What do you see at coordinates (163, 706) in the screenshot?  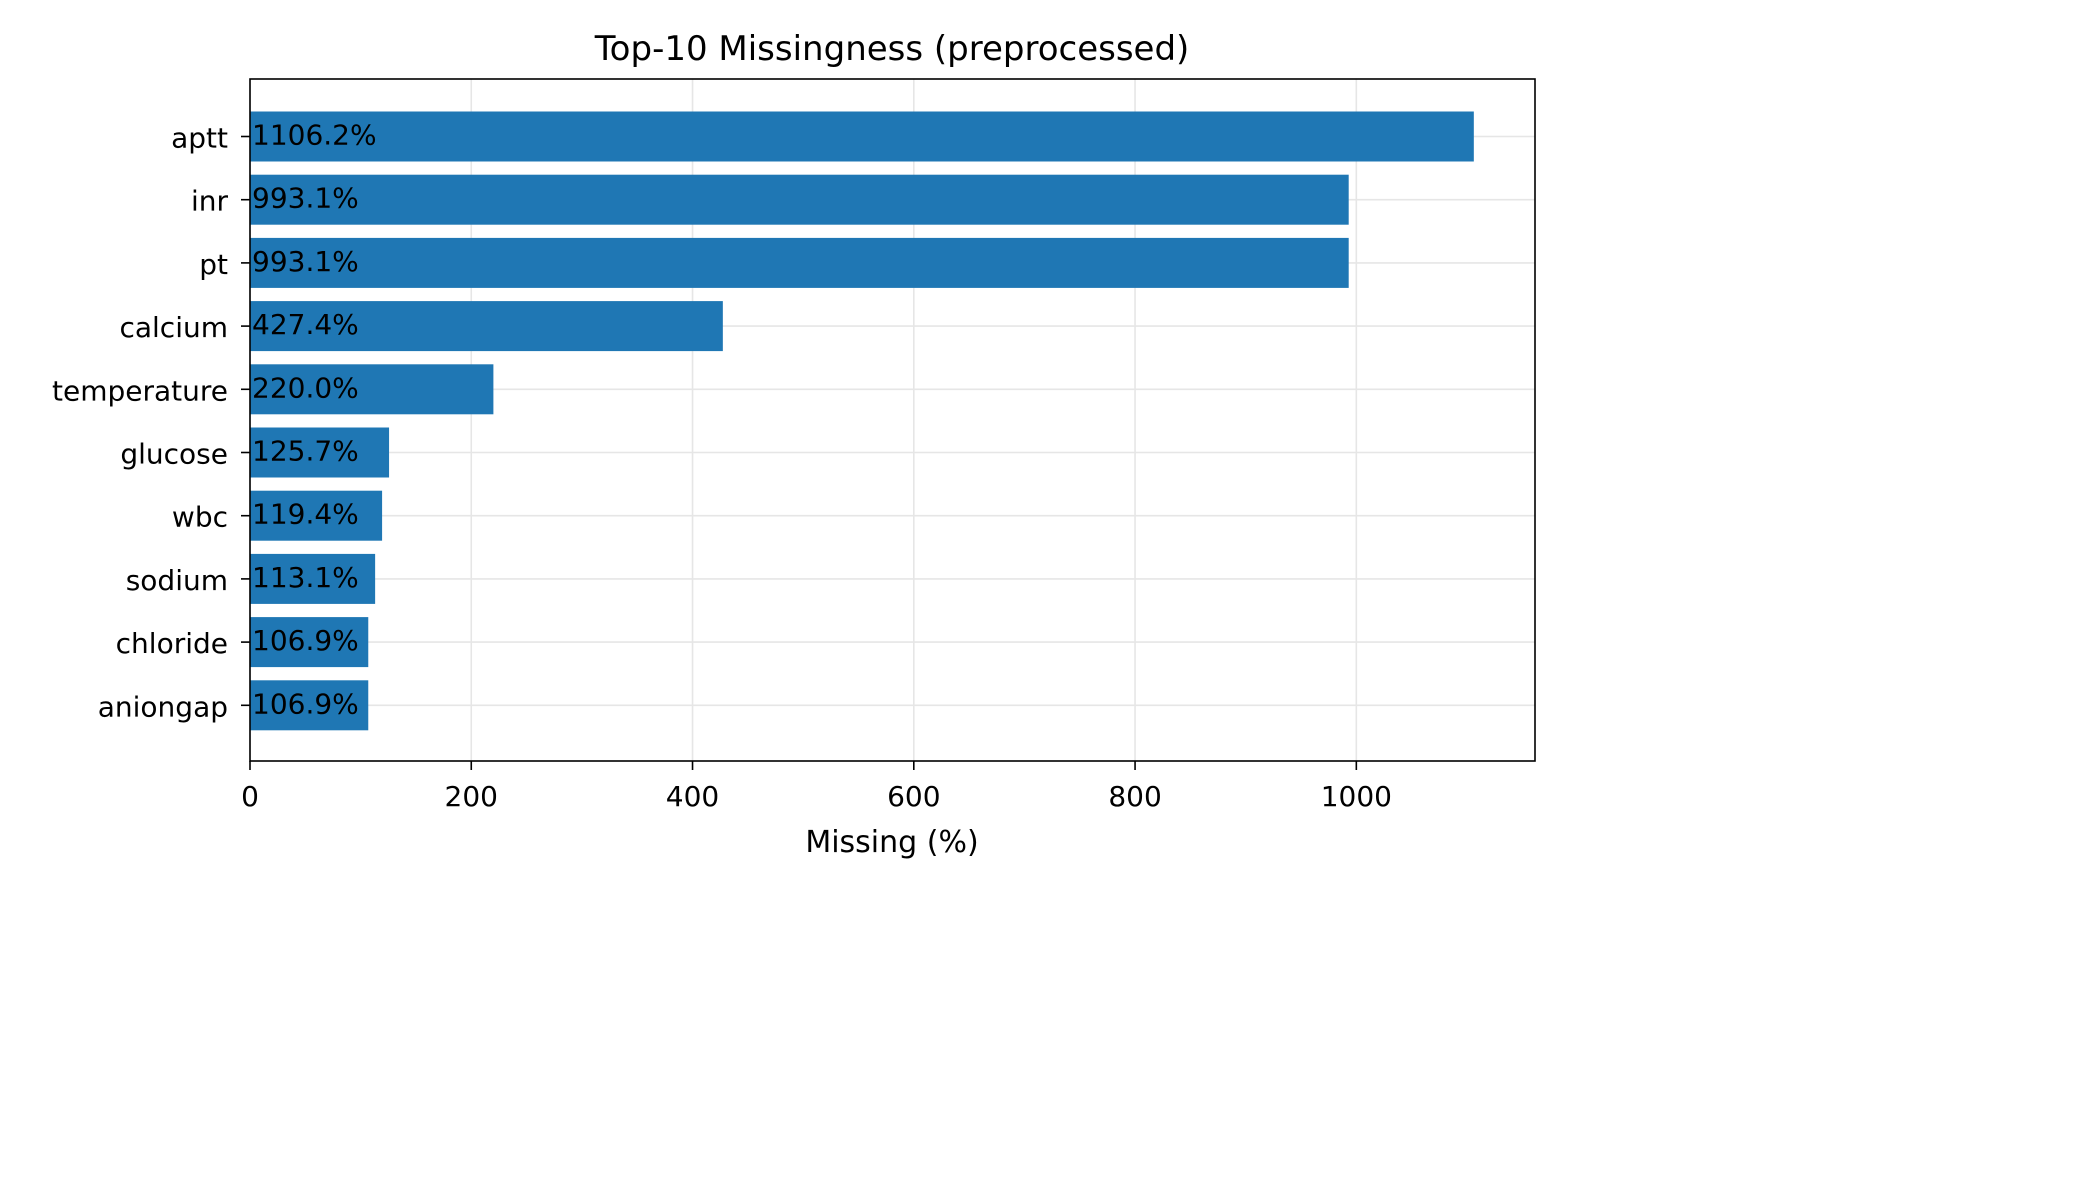 I see `y-tick-label: aniongap` at bounding box center [163, 706].